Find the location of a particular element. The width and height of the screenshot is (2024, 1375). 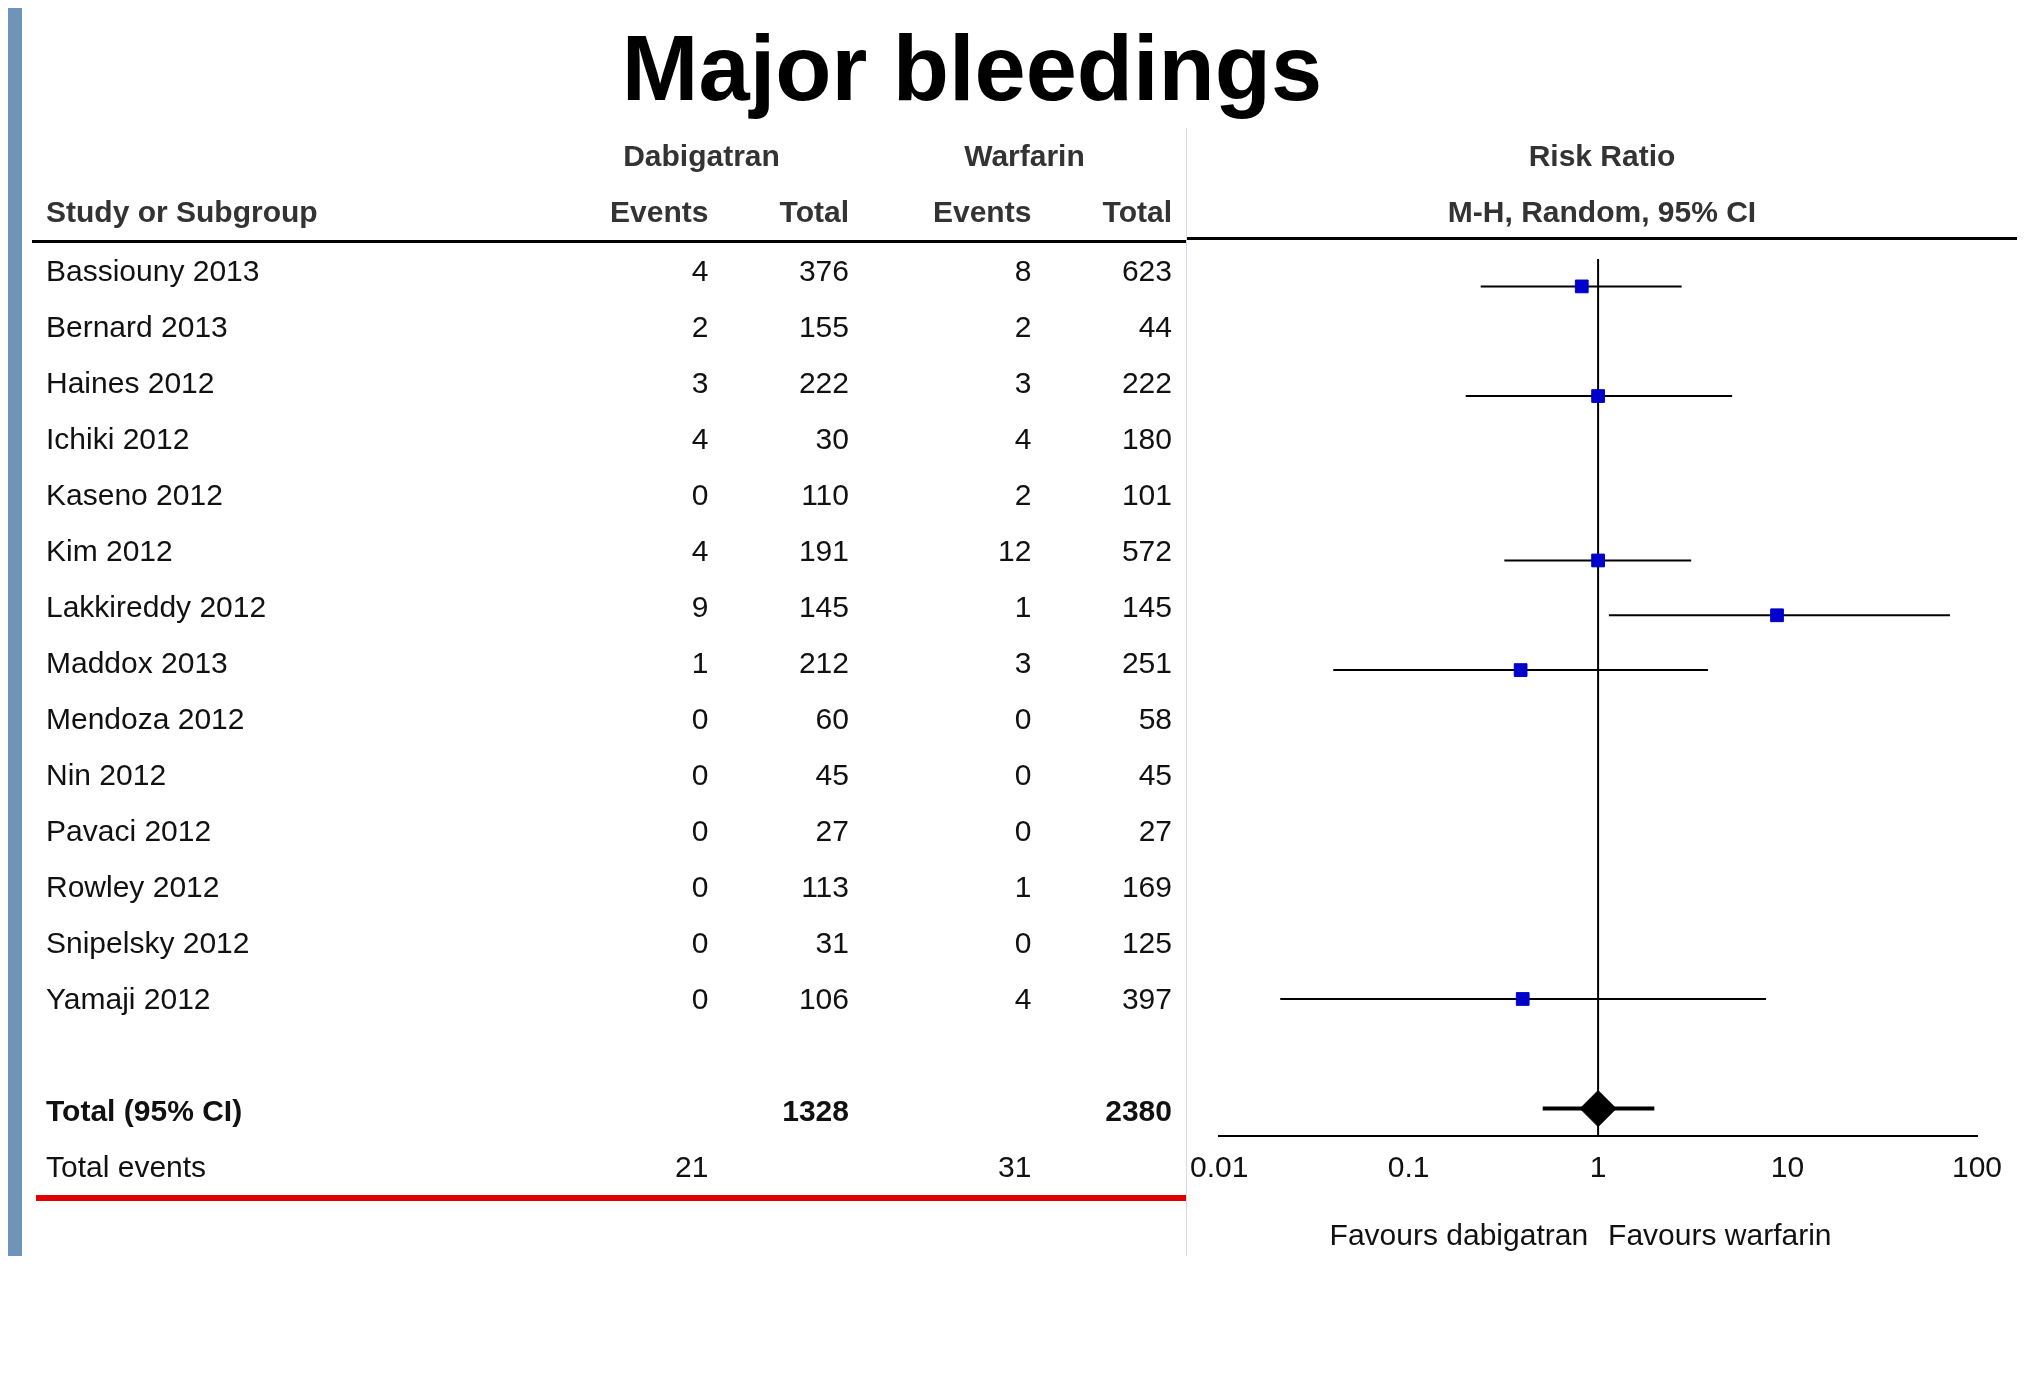

category-label: Rowley 2012 is located at coordinates (133, 886).